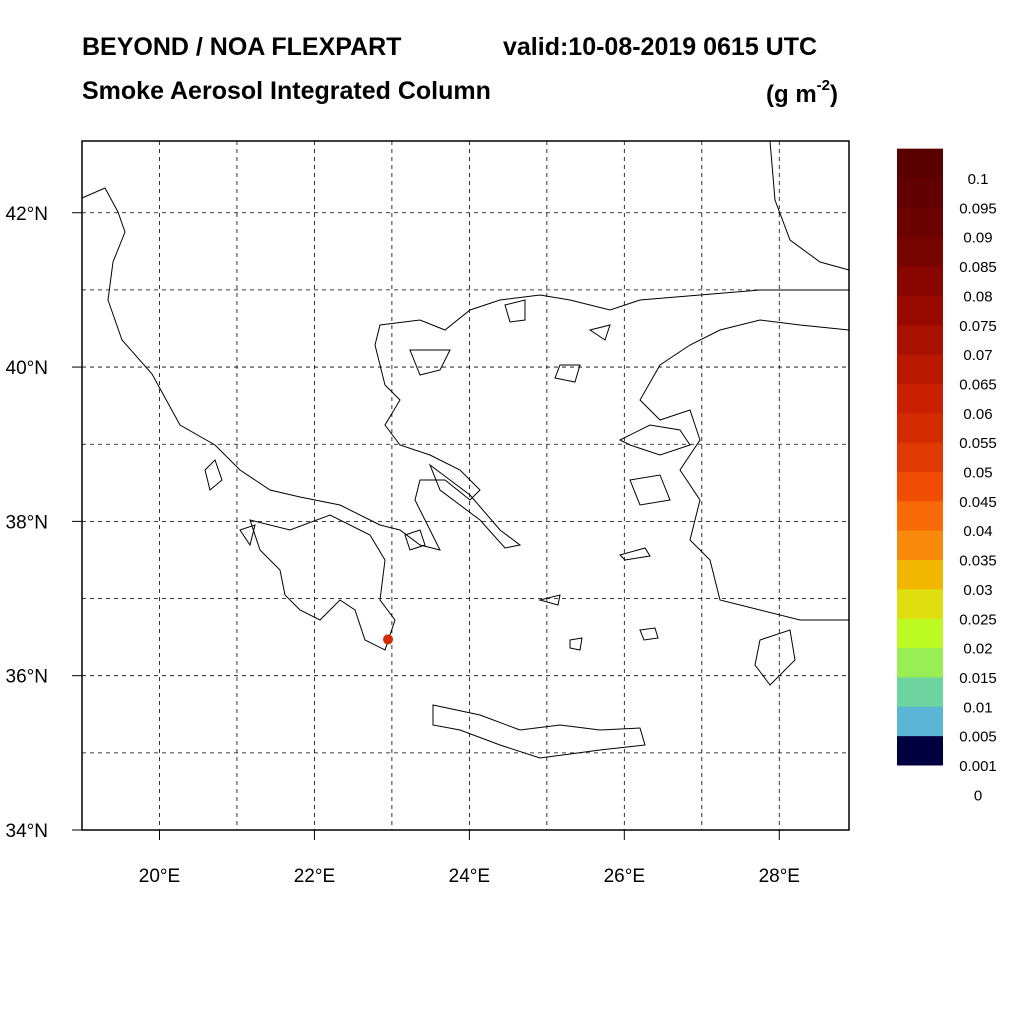 The image size is (1024, 1029). Describe the element at coordinates (660, 47) in the screenshot. I see `valid-time: valid:10-08-2019 0615 UTC` at that location.